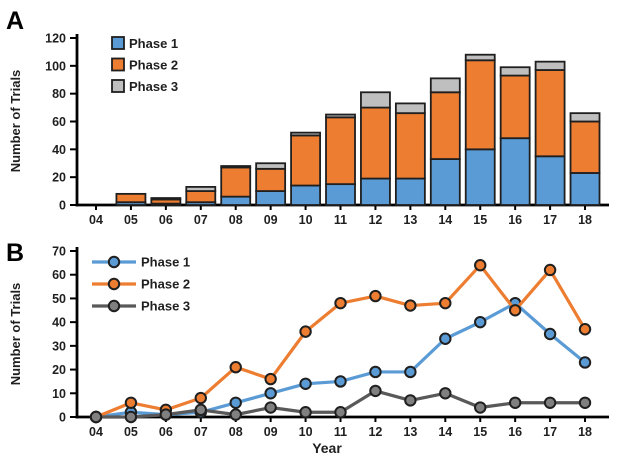 The width and height of the screenshot is (639, 469). What do you see at coordinates (327, 448) in the screenshot?
I see `x-axis-title: Year` at bounding box center [327, 448].